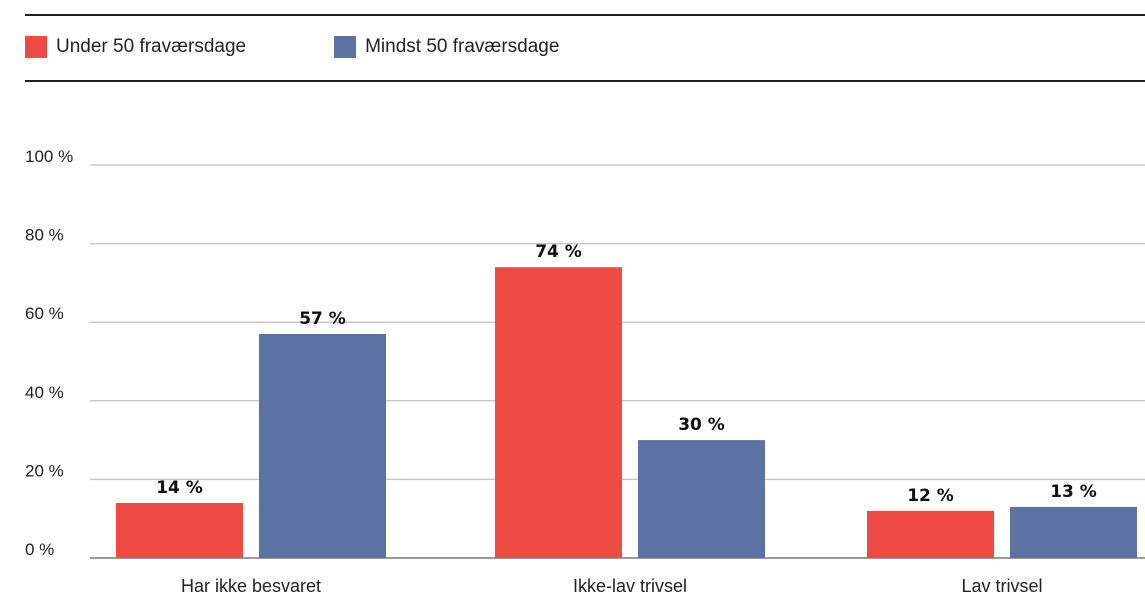 This screenshot has width=1145, height=595. Describe the element at coordinates (1001, 585) in the screenshot. I see `category-label: Lav trivsel` at that location.